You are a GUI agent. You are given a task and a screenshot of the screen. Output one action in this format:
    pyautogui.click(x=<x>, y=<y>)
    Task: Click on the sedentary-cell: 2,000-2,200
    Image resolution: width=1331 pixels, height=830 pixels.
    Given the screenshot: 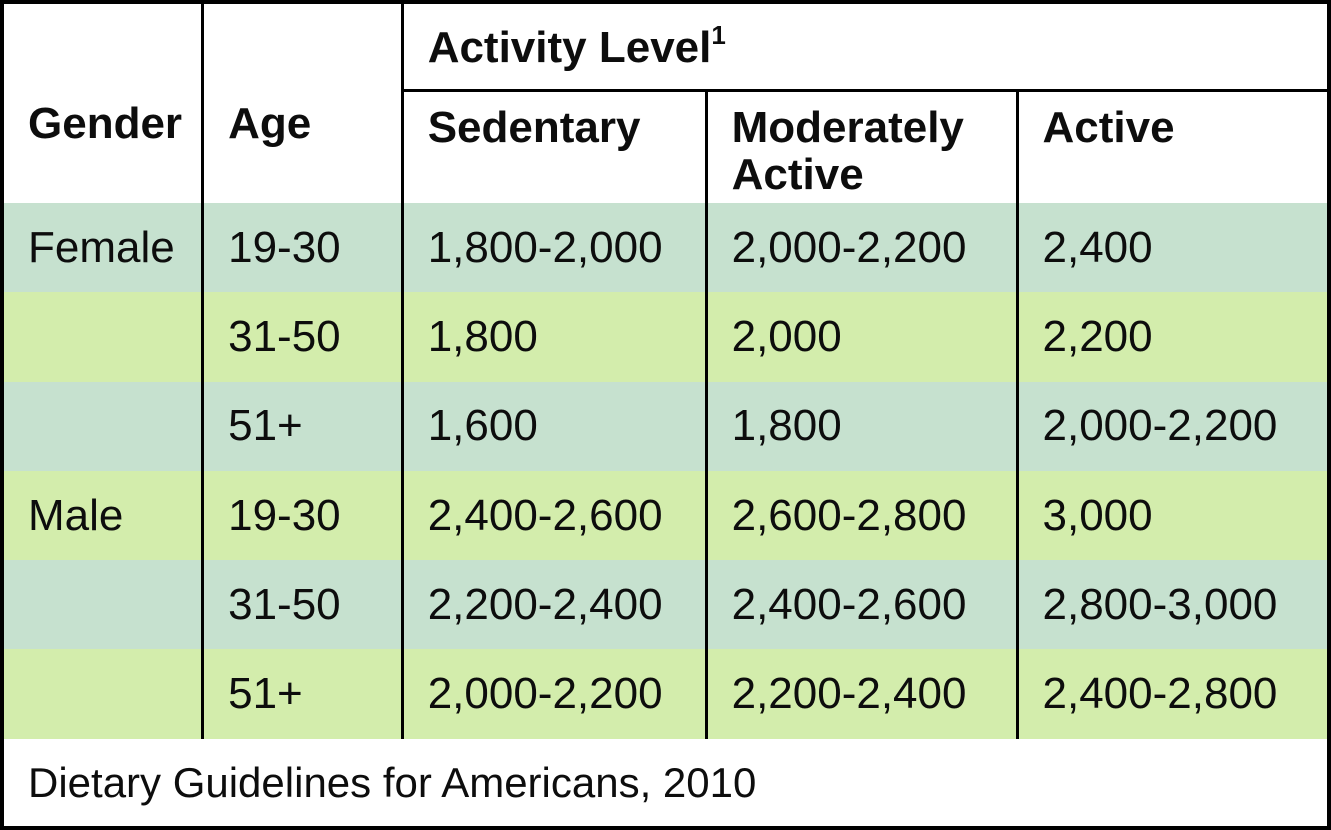 What is the action you would take?
    pyautogui.click(x=553, y=694)
    